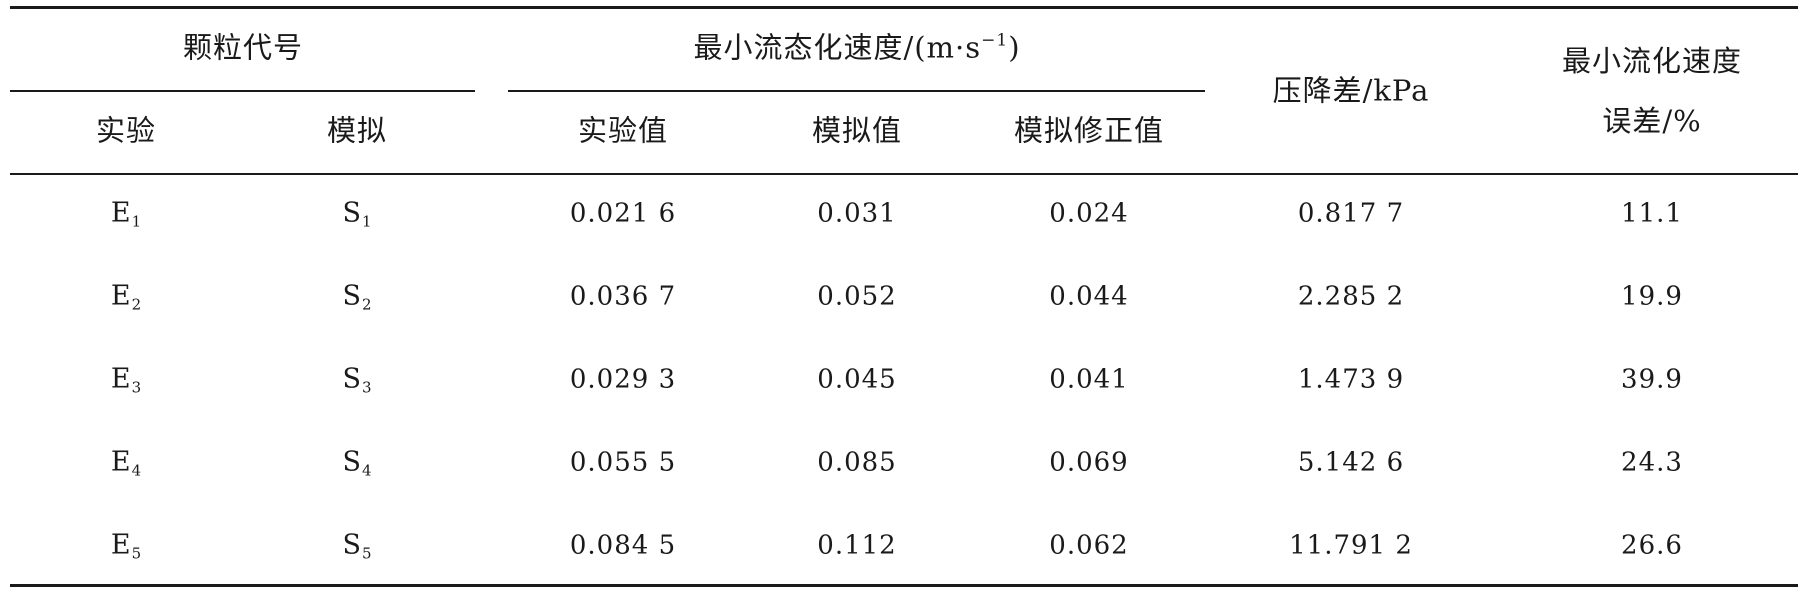 The height and width of the screenshot is (592, 1808). What do you see at coordinates (1089, 545) in the screenshot?
I see `table-cell-corrected: 0.062` at bounding box center [1089, 545].